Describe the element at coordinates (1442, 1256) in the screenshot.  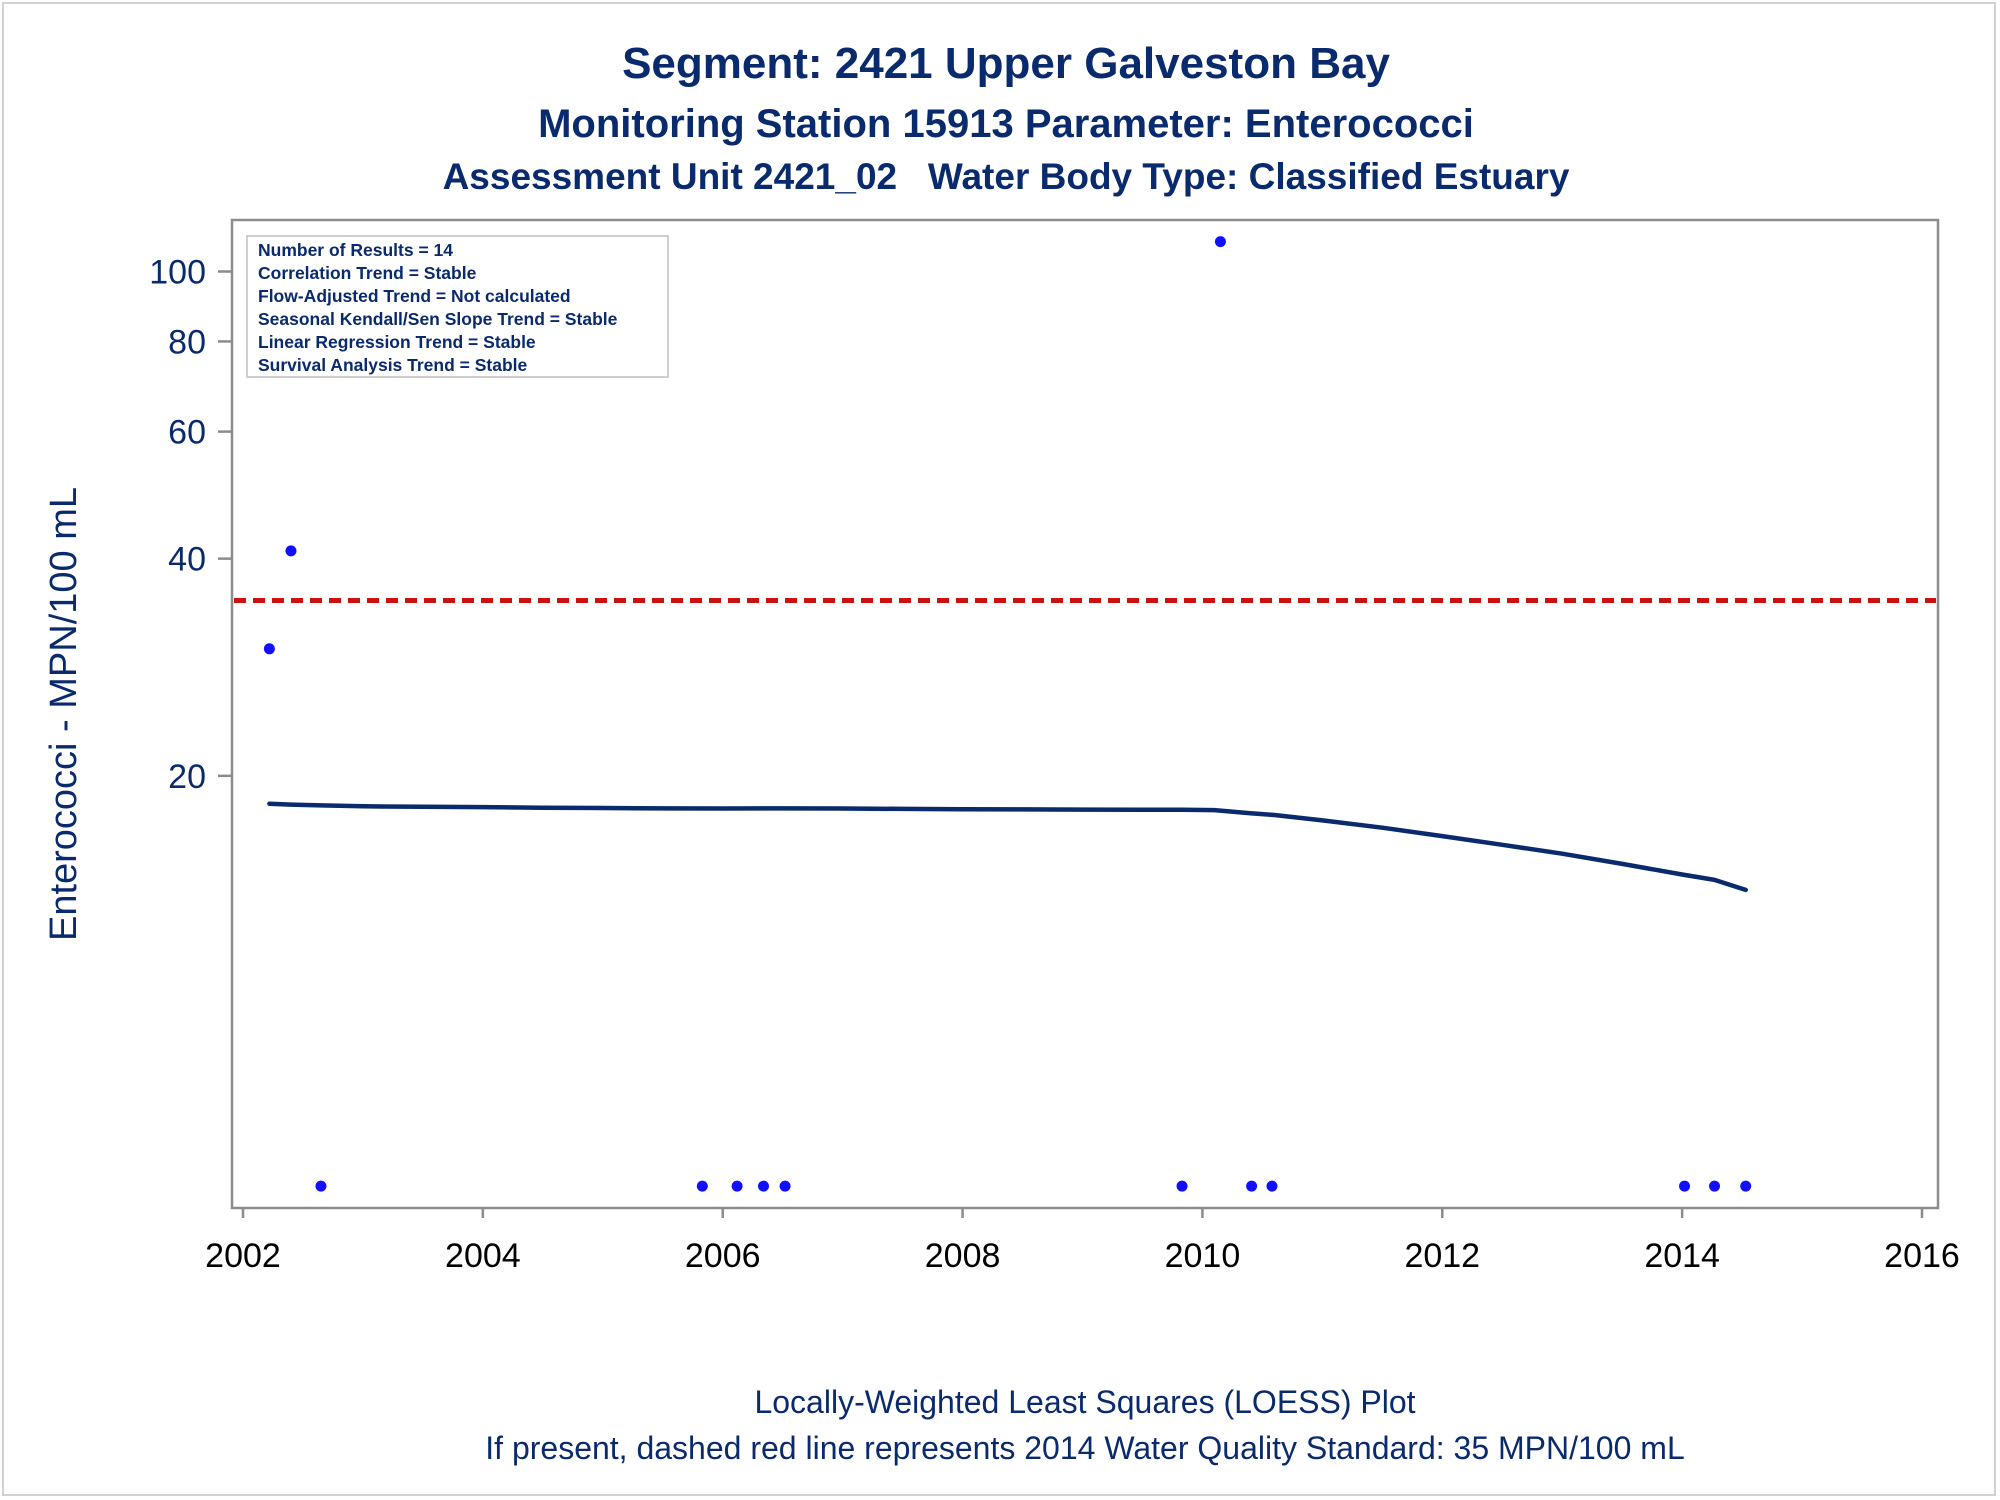
I see `x-tick-label: 2012` at that location.